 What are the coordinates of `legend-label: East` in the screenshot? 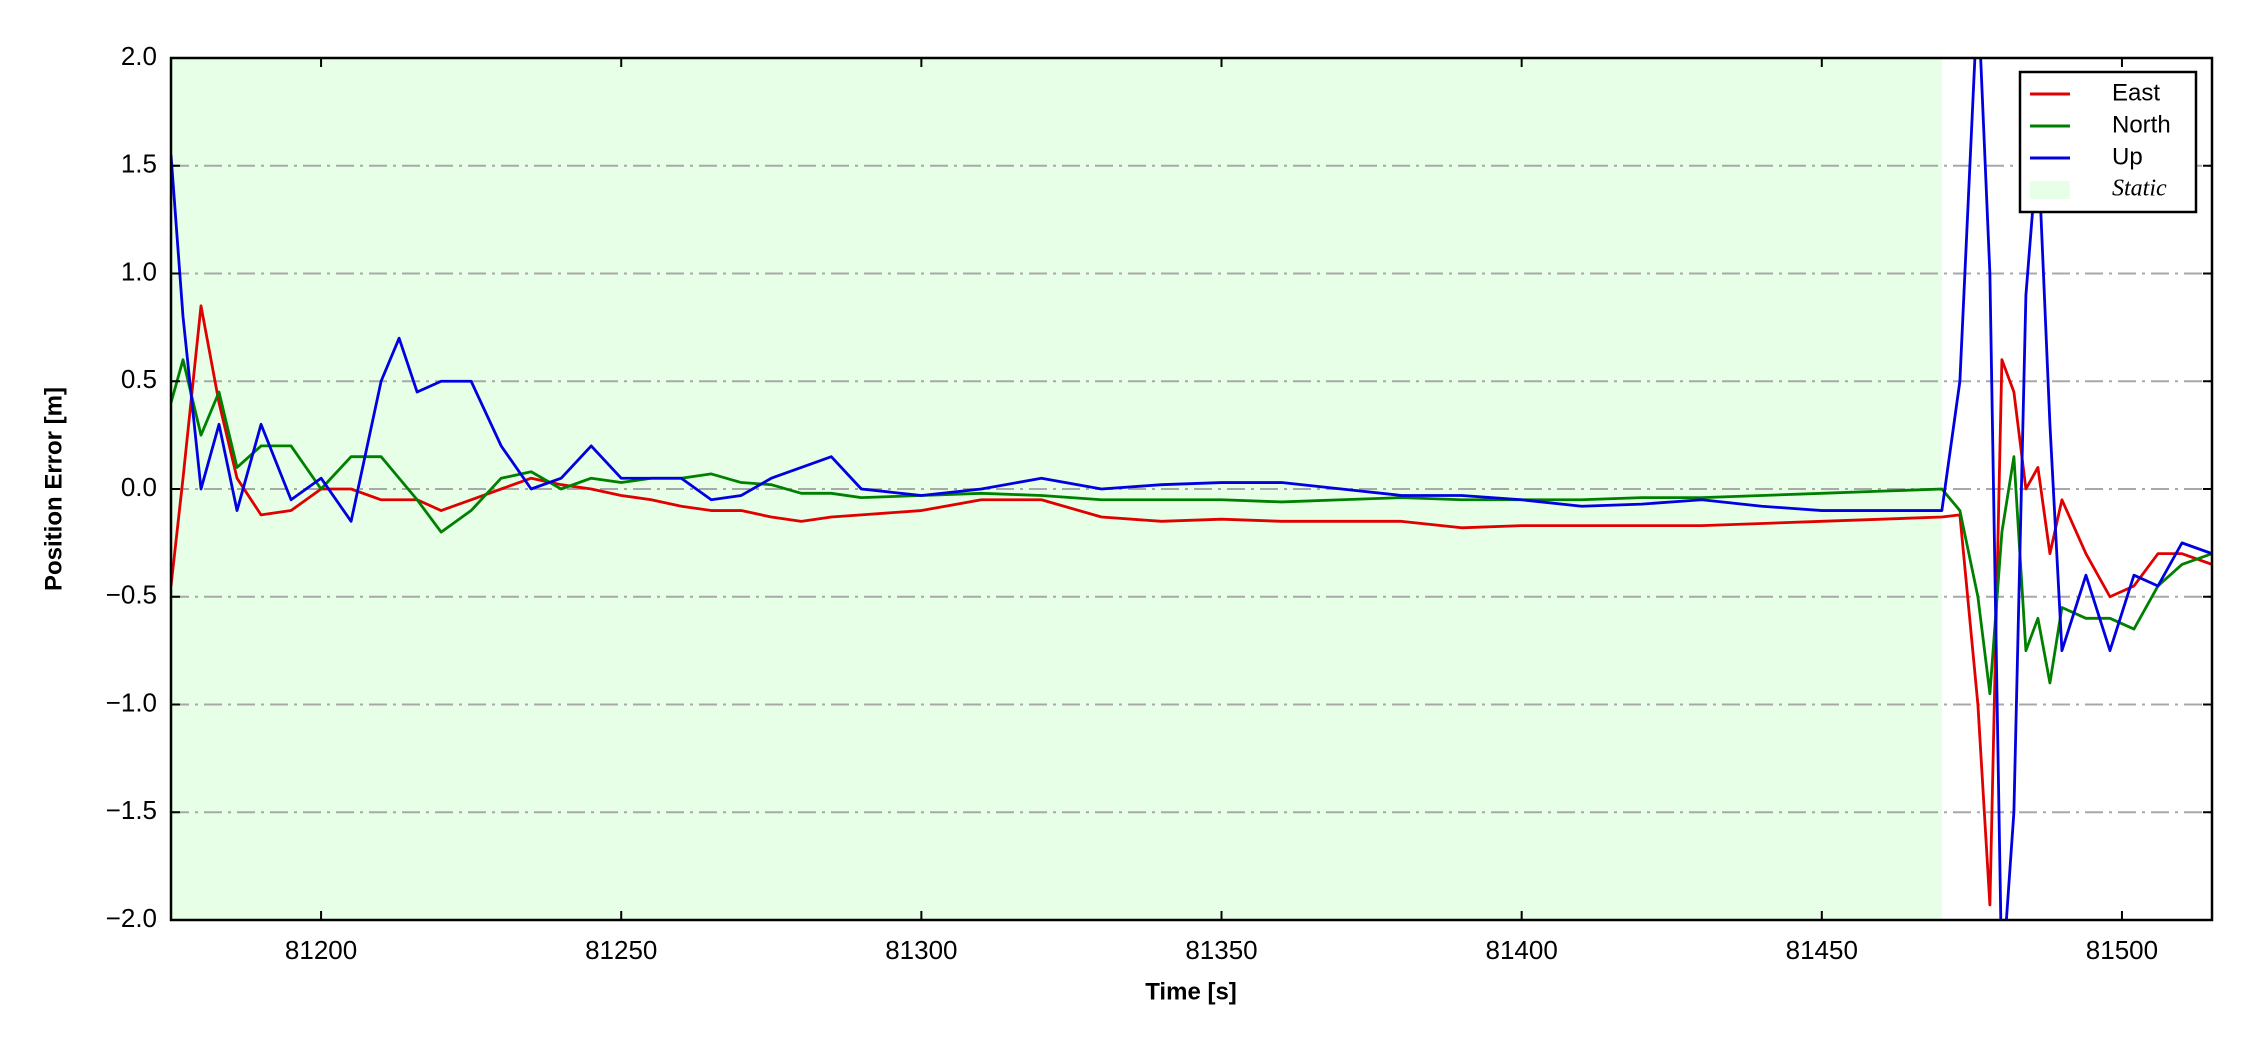 It's located at (2136, 92).